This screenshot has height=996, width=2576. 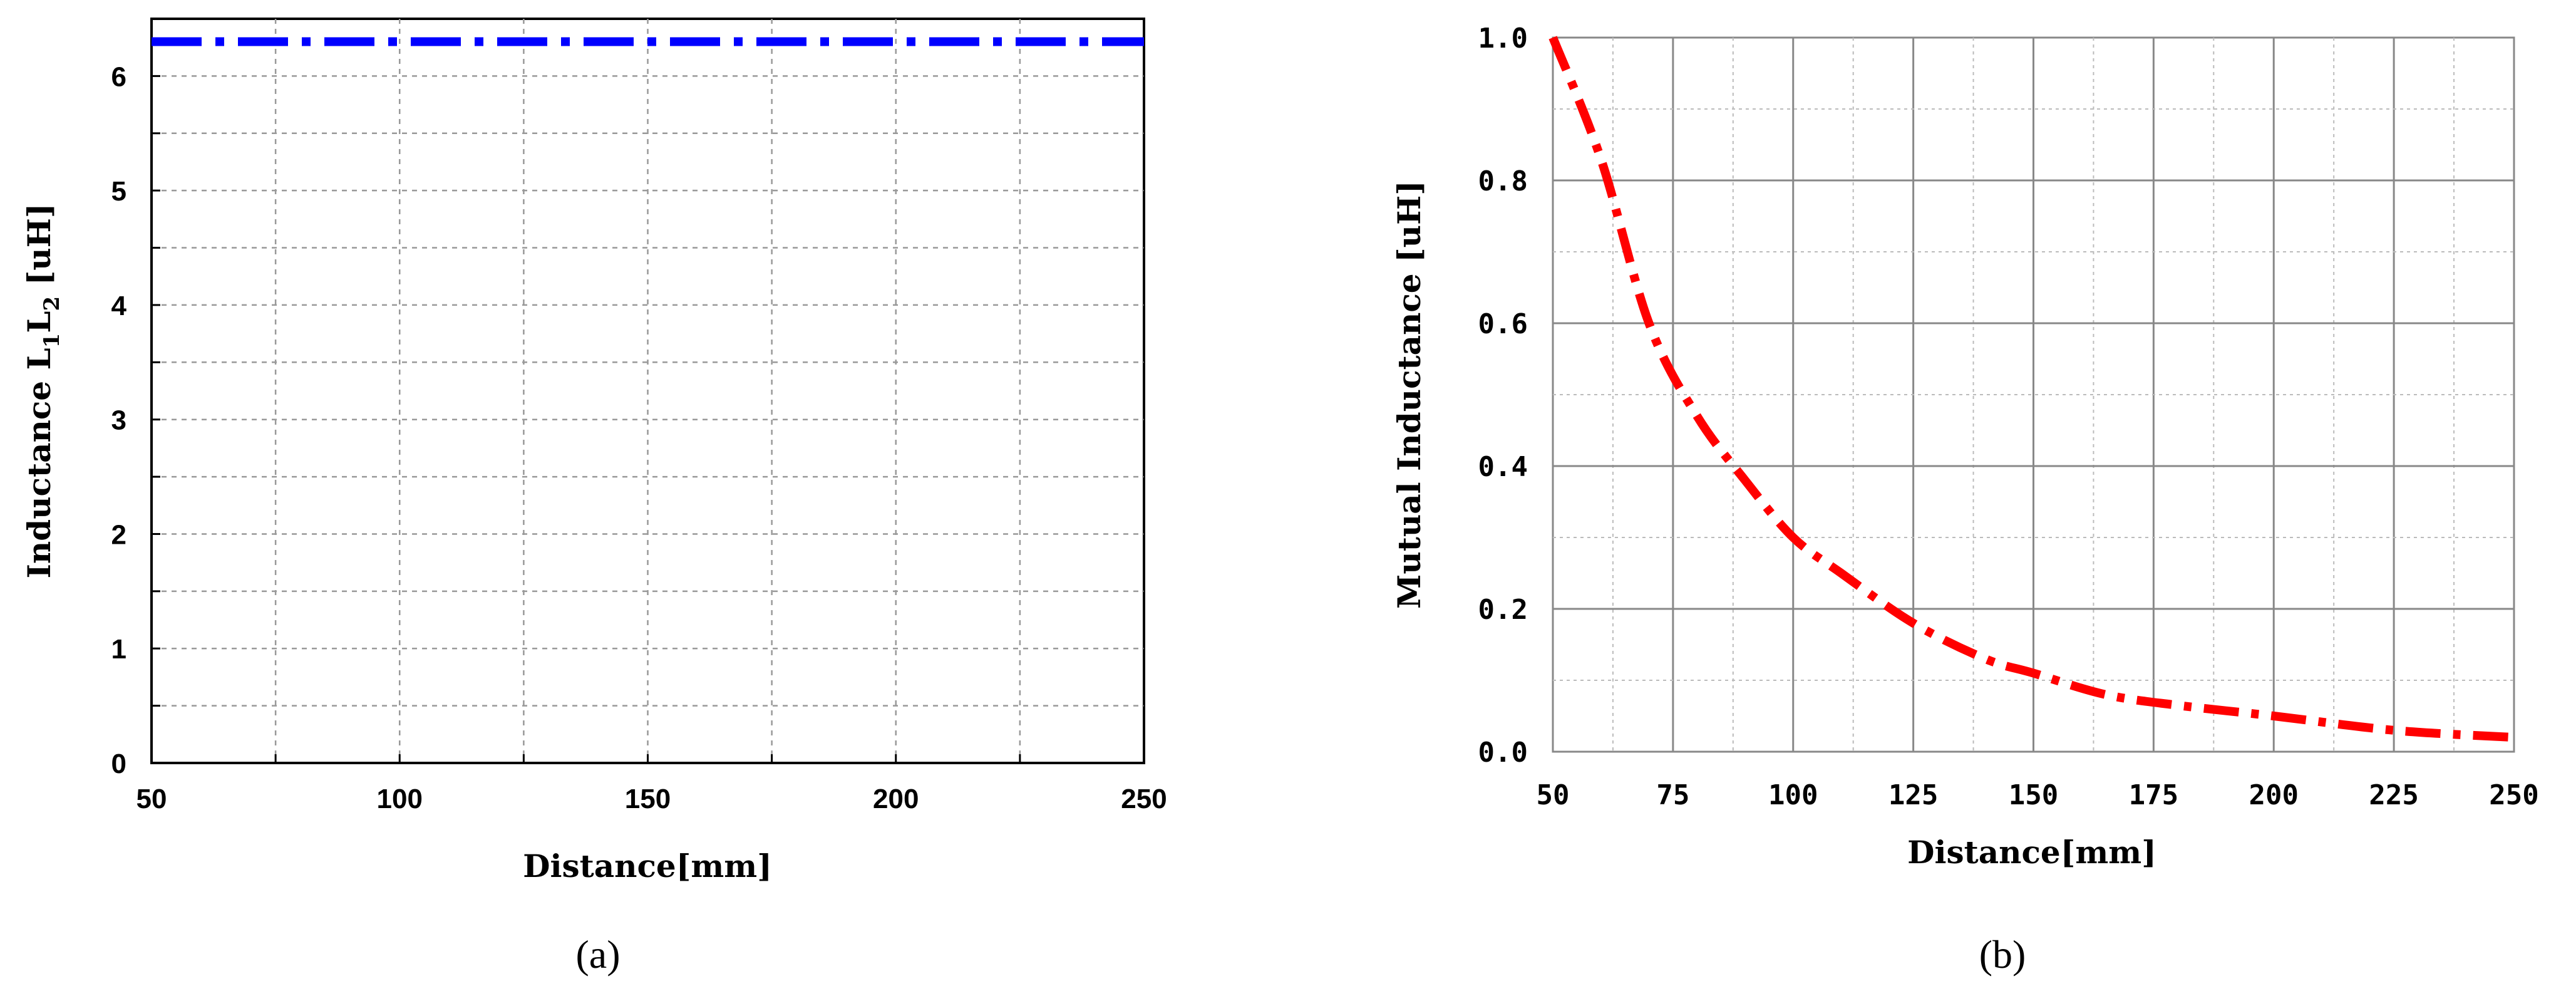 I want to click on chart-a-xtick-label: 150, so click(x=648, y=799).